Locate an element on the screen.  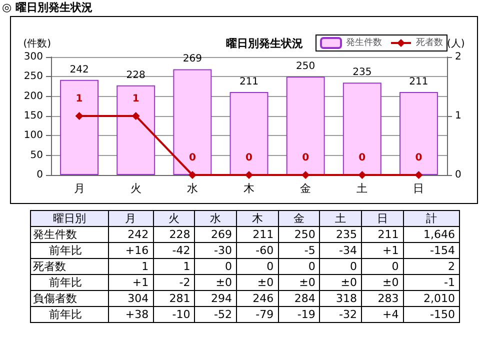
category-label: 計 is located at coordinates (431, 218).